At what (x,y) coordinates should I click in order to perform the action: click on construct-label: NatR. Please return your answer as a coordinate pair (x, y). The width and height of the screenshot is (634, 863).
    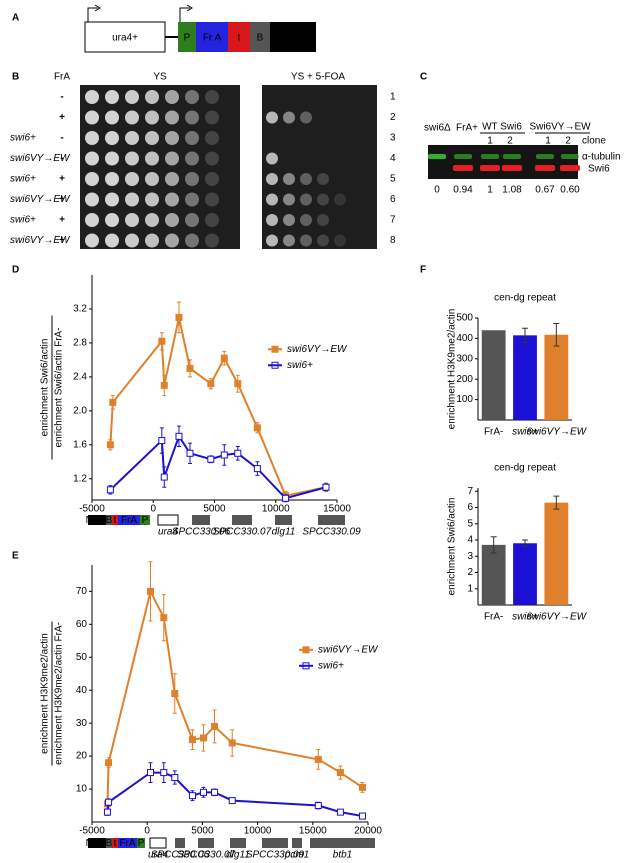
    Looking at the image, I should click on (97, 520).